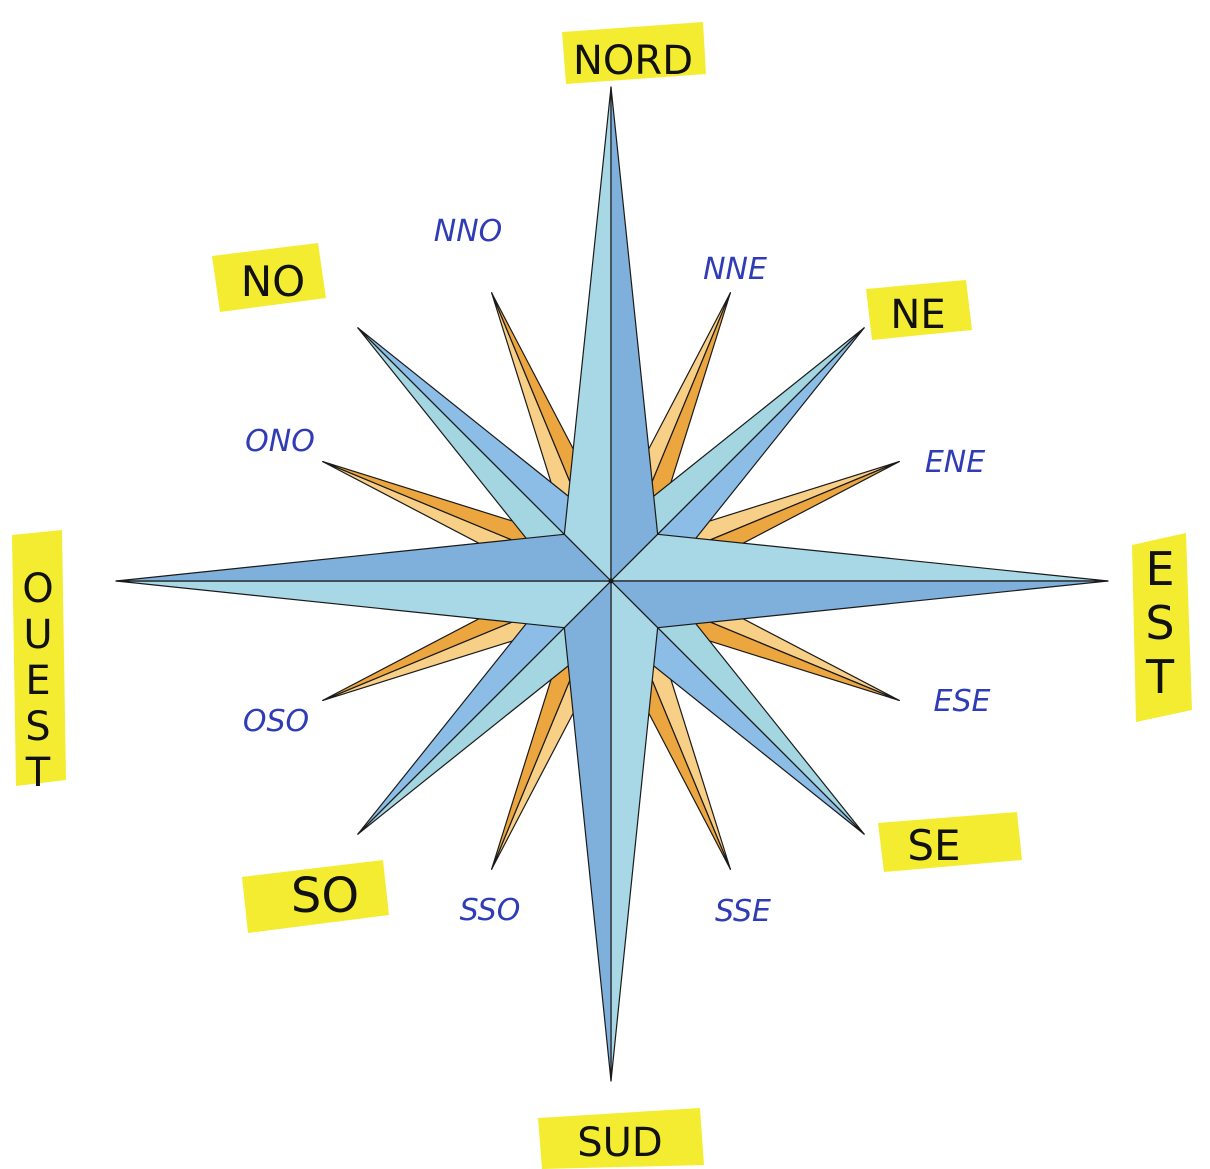 The image size is (1210, 1169). Describe the element at coordinates (633, 61) in the screenshot. I see `label-nord: NORD` at that location.